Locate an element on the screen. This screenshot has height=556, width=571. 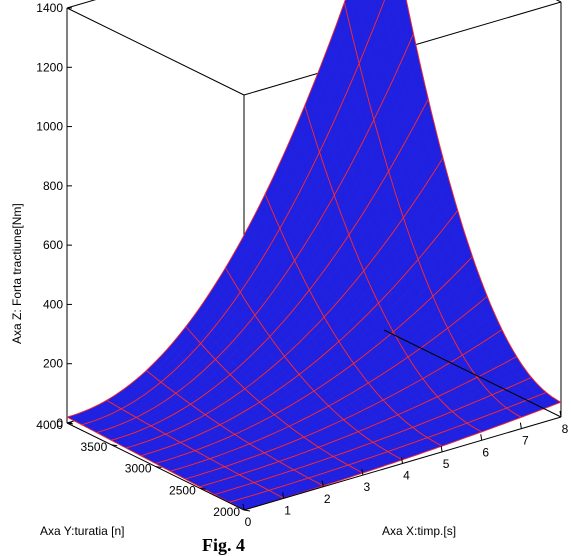
z-tick-label: 600 is located at coordinates (53, 245).